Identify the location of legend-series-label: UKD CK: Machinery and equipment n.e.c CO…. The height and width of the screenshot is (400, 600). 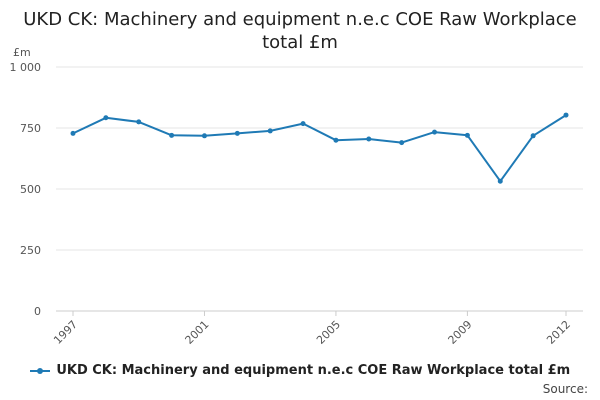
(313, 370).